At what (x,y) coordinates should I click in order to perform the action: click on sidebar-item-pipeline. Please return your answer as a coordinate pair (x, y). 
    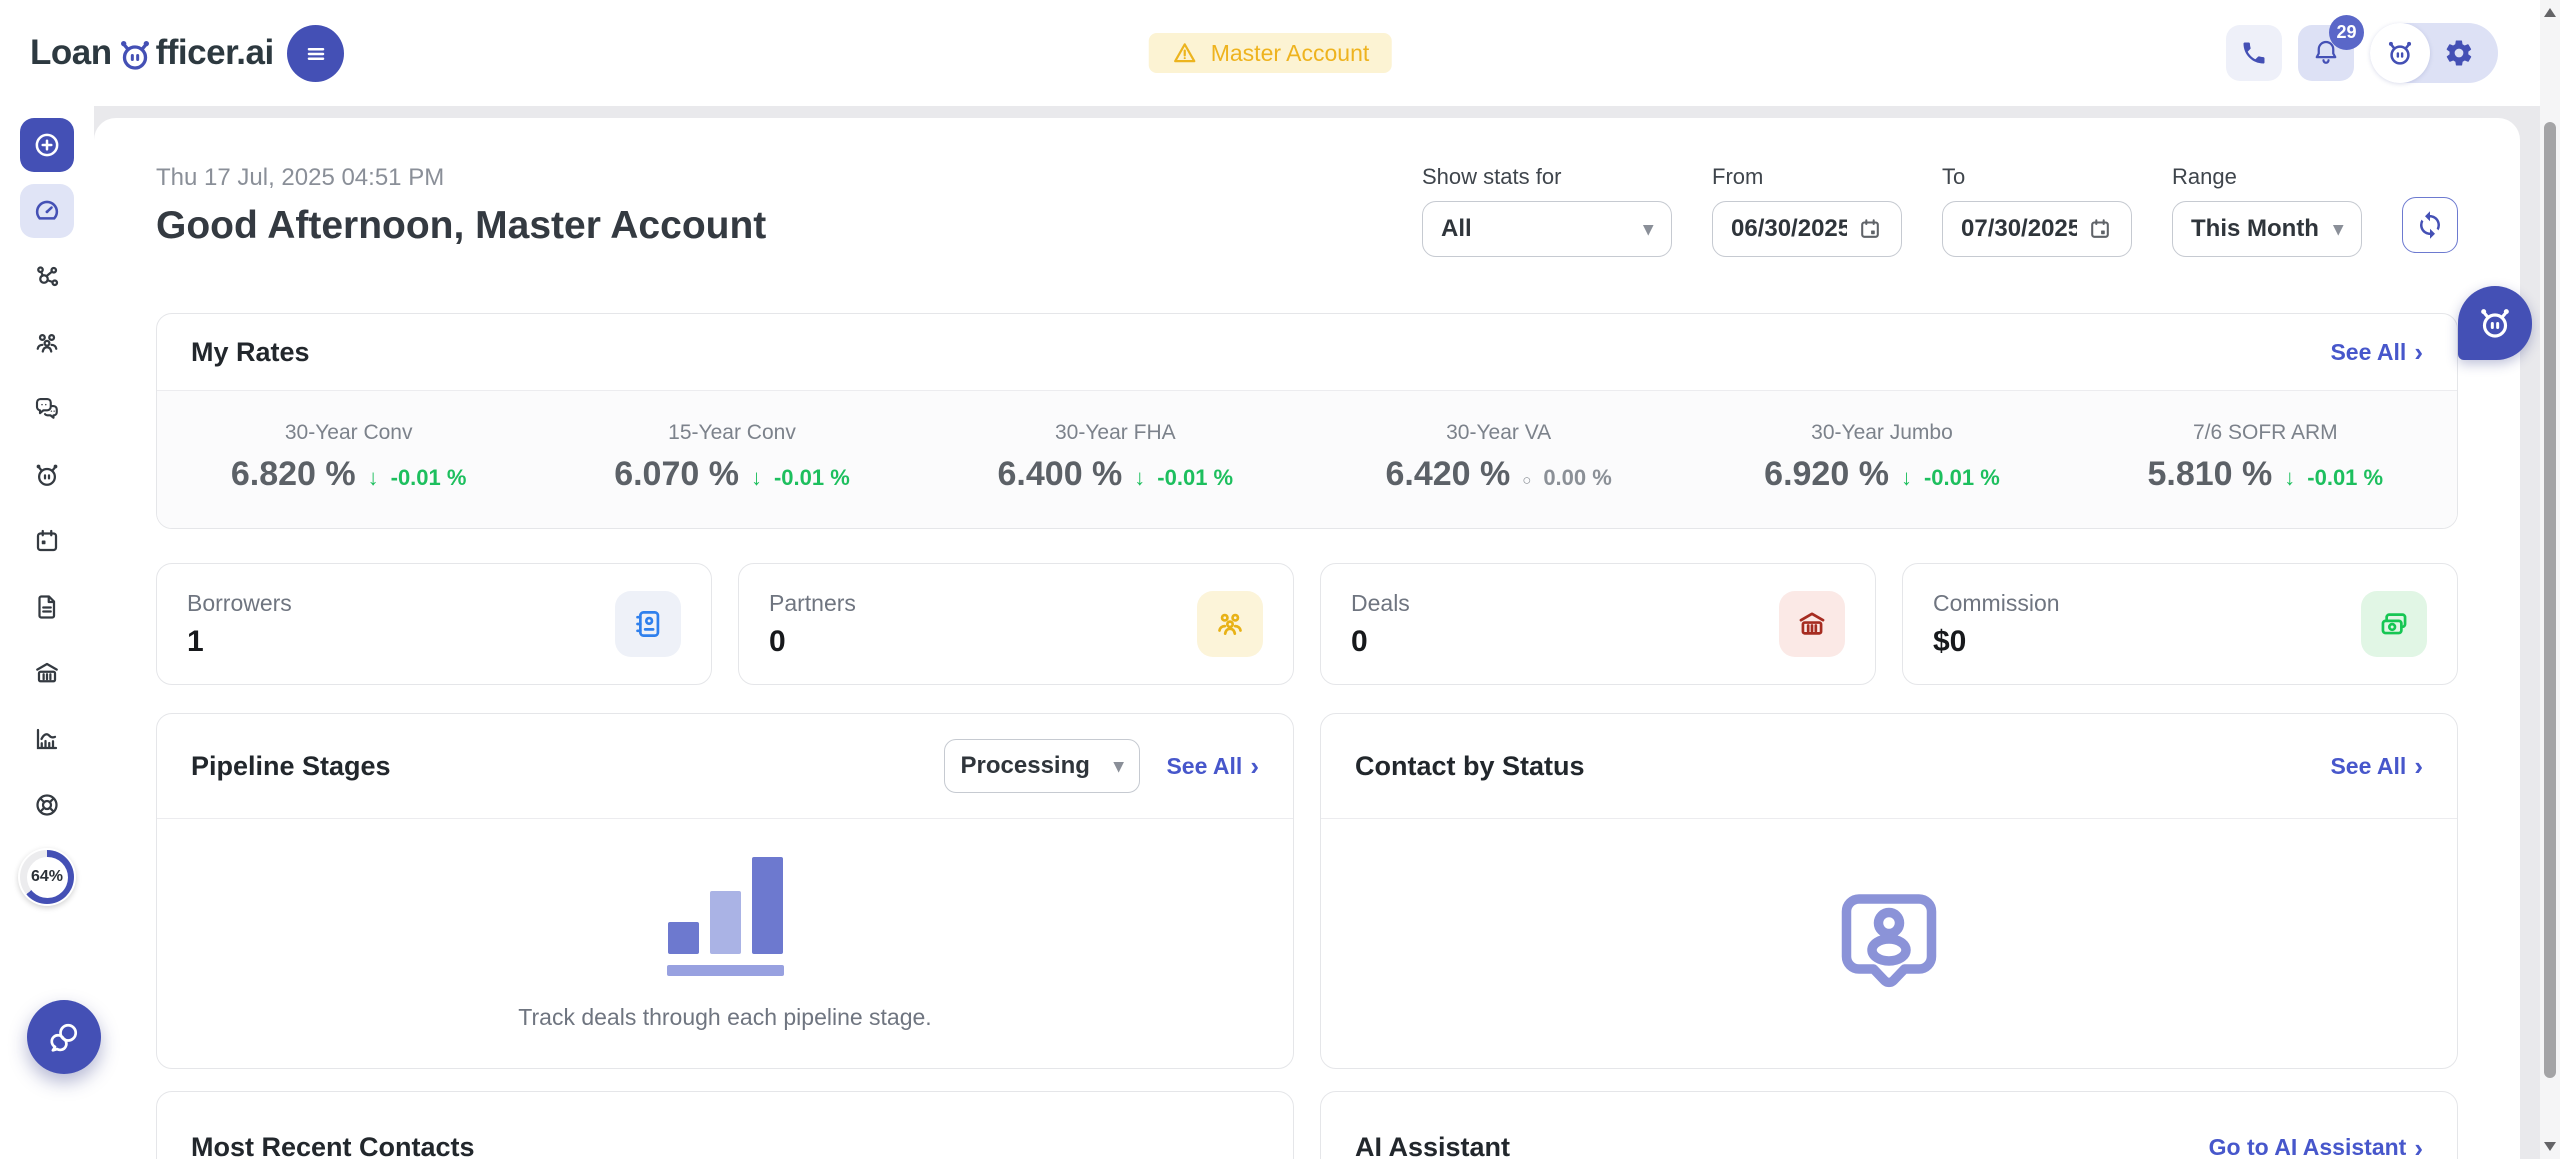
    Looking at the image, I should click on (47, 277).